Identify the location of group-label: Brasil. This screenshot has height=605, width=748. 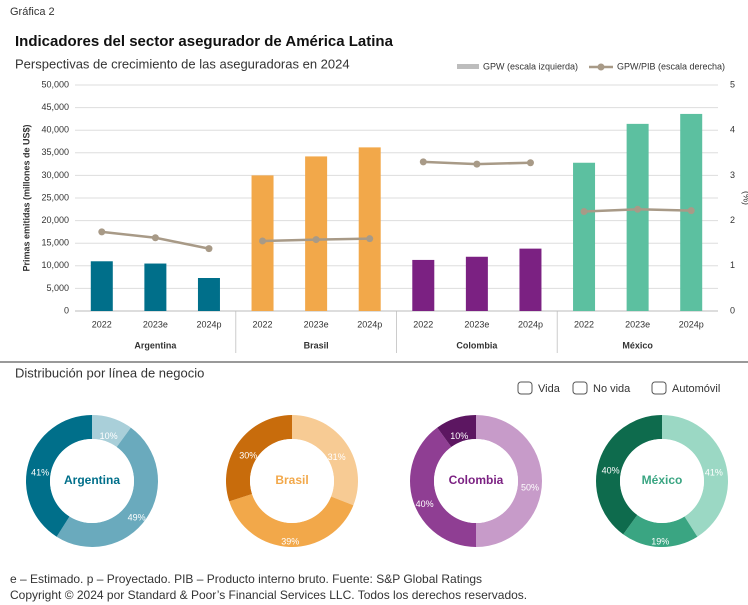
(316, 345).